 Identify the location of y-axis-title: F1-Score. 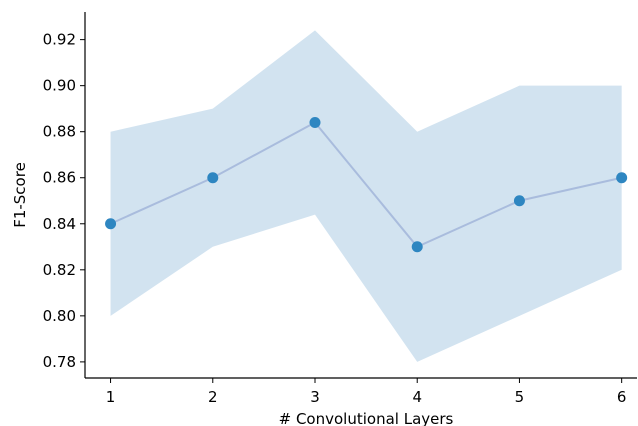
(20, 195).